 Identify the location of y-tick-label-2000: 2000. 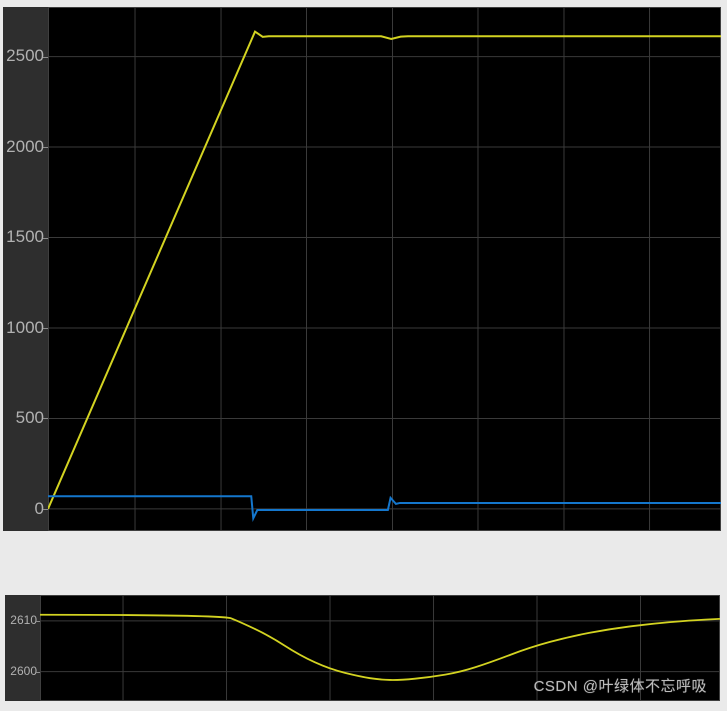
(25, 146).